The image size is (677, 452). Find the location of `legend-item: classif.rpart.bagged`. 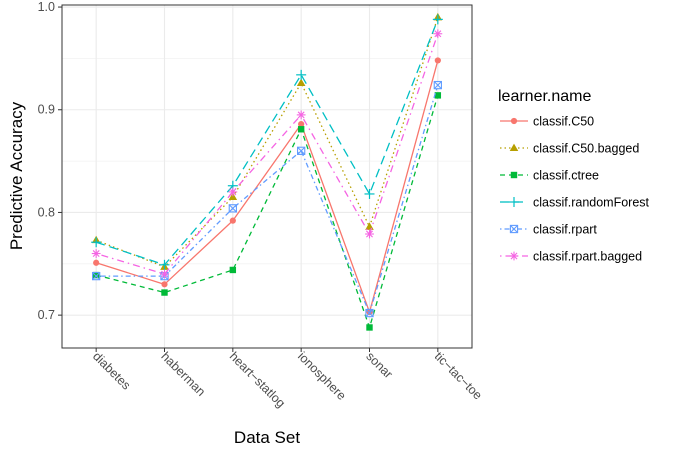

legend-item: classif.rpart.bagged is located at coordinates (571, 257).